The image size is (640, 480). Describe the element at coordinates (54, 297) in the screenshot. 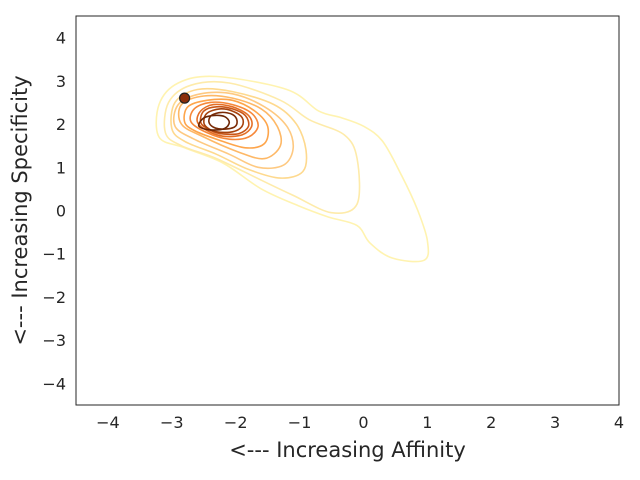

I see `y-tick-label: −2` at that location.